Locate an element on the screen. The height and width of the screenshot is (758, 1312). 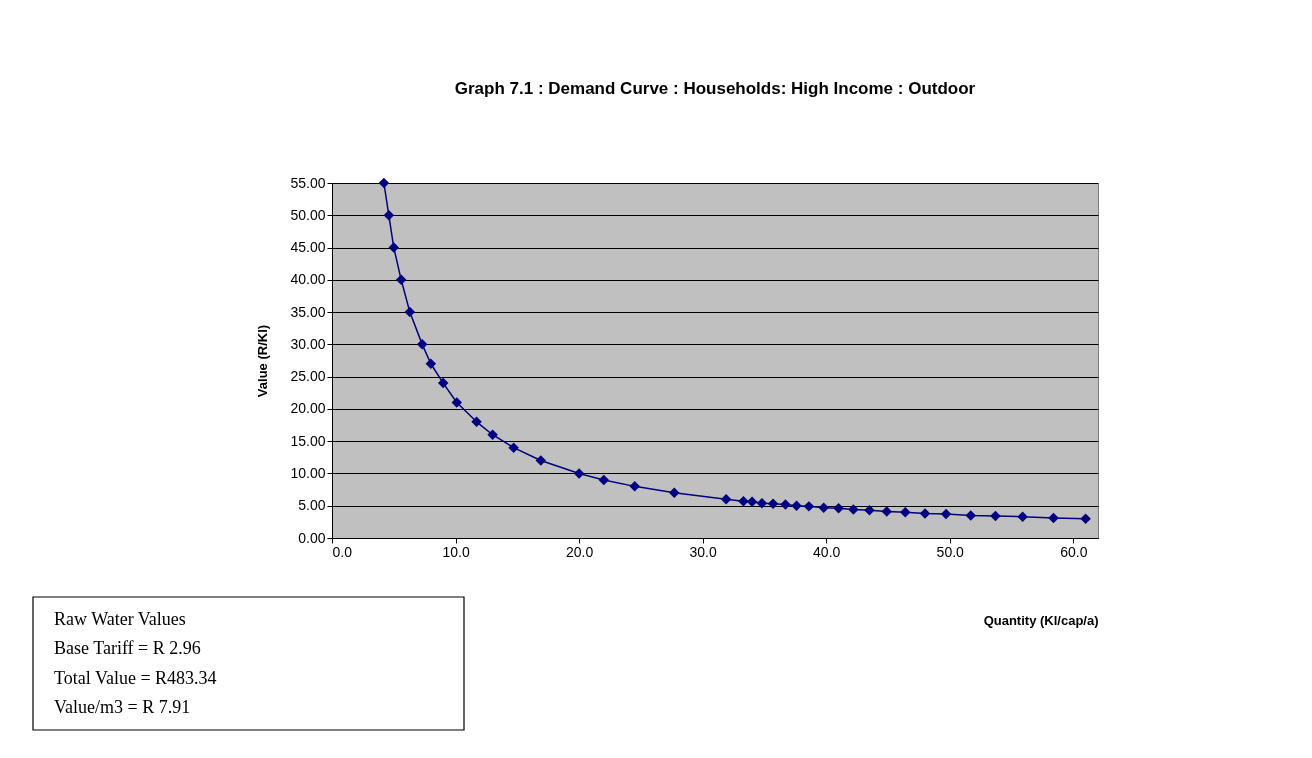
x-tick-label: 0.0 is located at coordinates (342, 551).